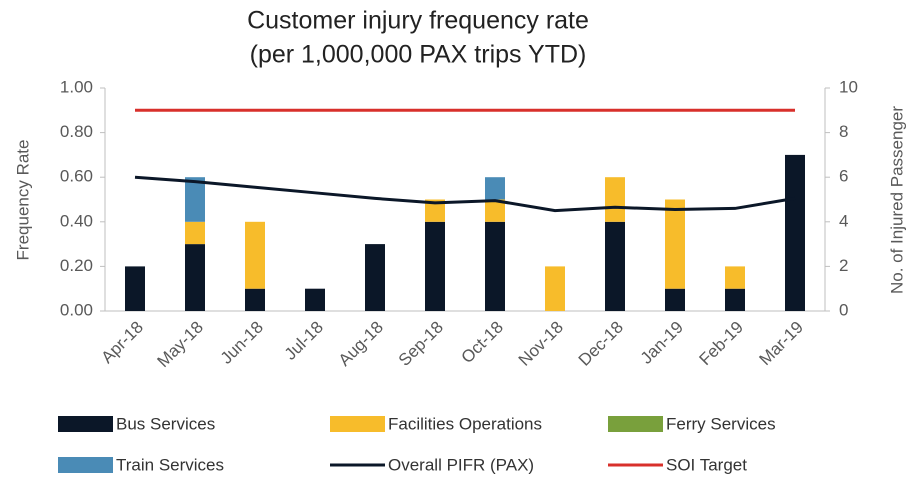  What do you see at coordinates (418, 55) in the screenshot?
I see `chart-subtitle: (per 1,000,000 PAX trips YTD)` at bounding box center [418, 55].